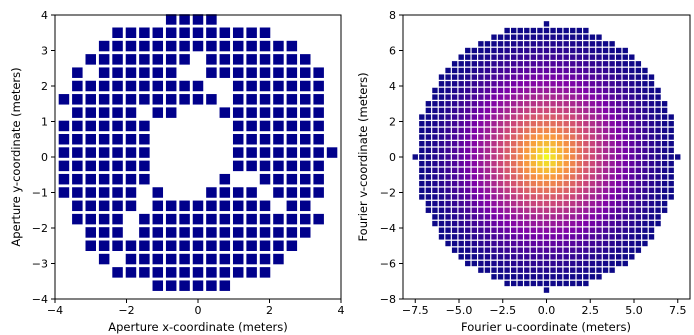 Image resolution: width=694 pixels, height=335 pixels. What do you see at coordinates (388, 228) in the screenshot?
I see `fourier-y-tick-label: −4` at bounding box center [388, 228].